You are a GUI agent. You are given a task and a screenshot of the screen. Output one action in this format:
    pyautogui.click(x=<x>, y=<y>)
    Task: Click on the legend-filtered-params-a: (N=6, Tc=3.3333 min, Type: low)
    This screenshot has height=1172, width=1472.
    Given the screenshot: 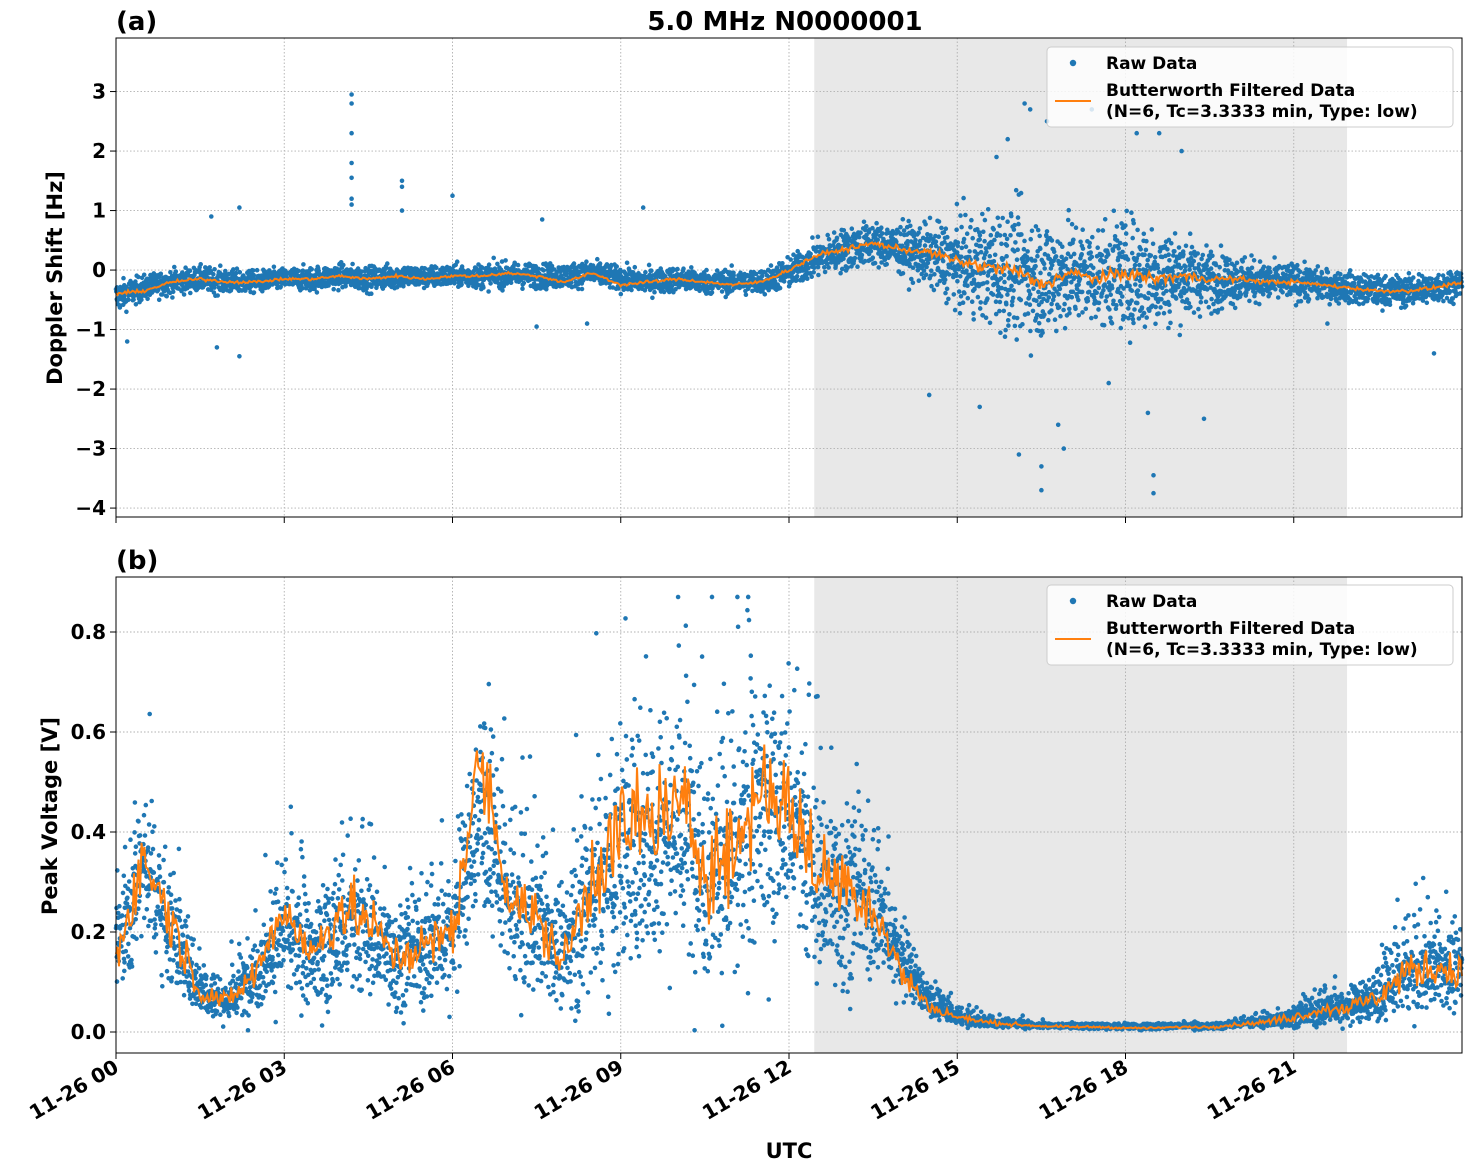 What is the action you would take?
    pyautogui.click(x=1262, y=112)
    